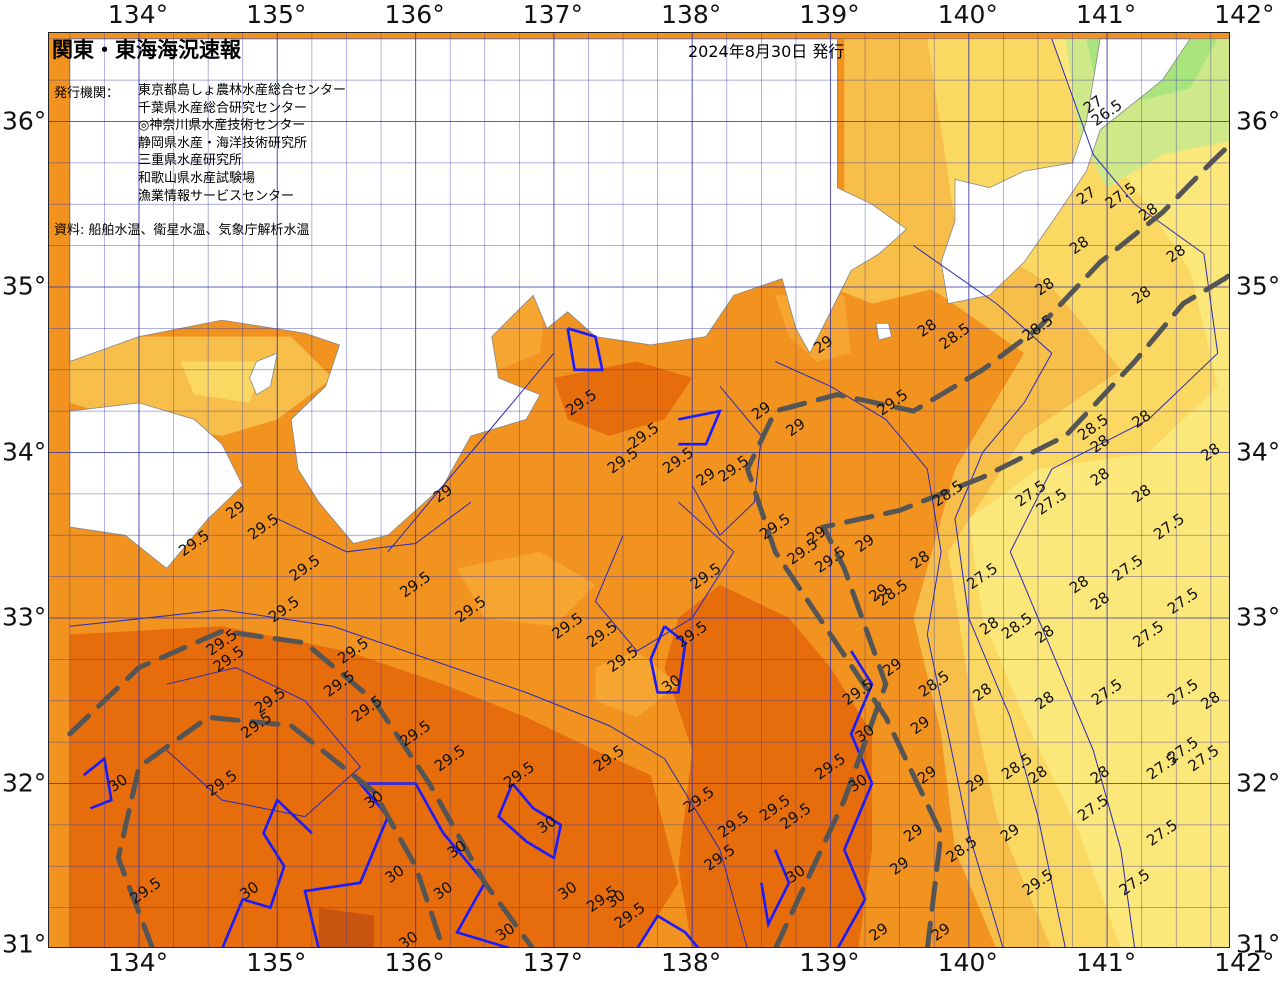 The width and height of the screenshot is (1280, 982). I want to click on map-title: 関東・東海海況速報, so click(146, 50).